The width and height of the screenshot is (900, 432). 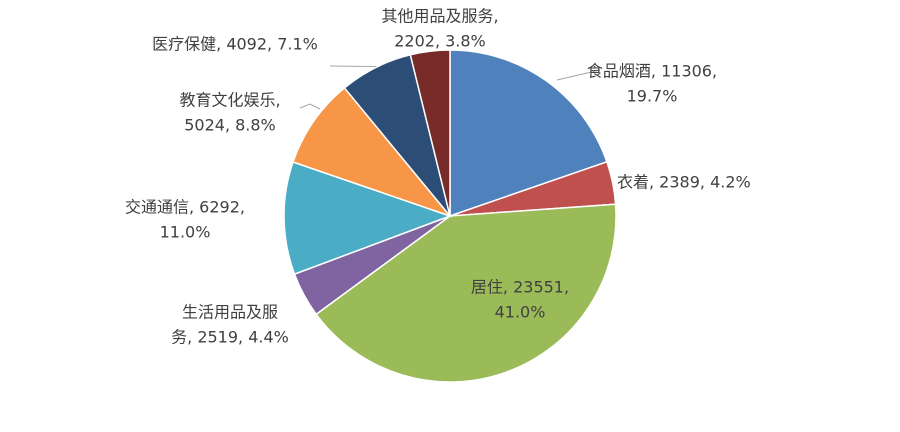 What do you see at coordinates (520, 312) in the screenshot?
I see `data-label: 41.0%` at bounding box center [520, 312].